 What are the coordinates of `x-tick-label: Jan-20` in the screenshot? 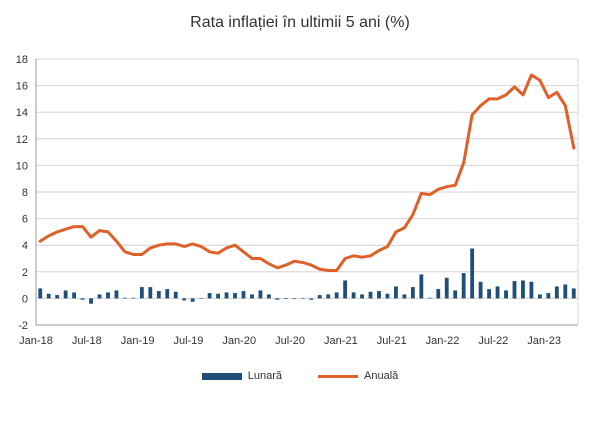 It's located at (239, 341).